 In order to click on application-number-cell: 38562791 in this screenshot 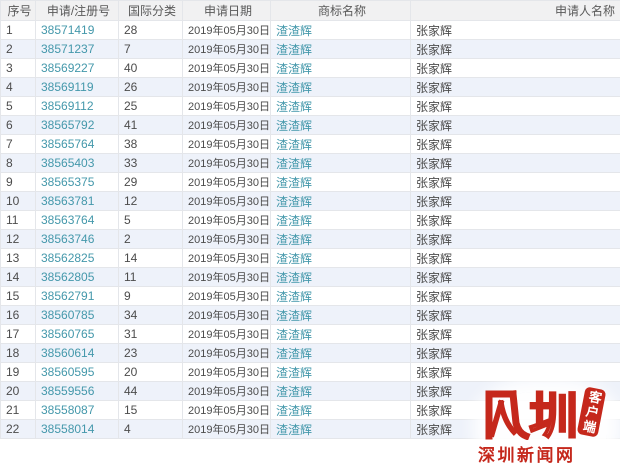, I will do `click(77, 296)`.